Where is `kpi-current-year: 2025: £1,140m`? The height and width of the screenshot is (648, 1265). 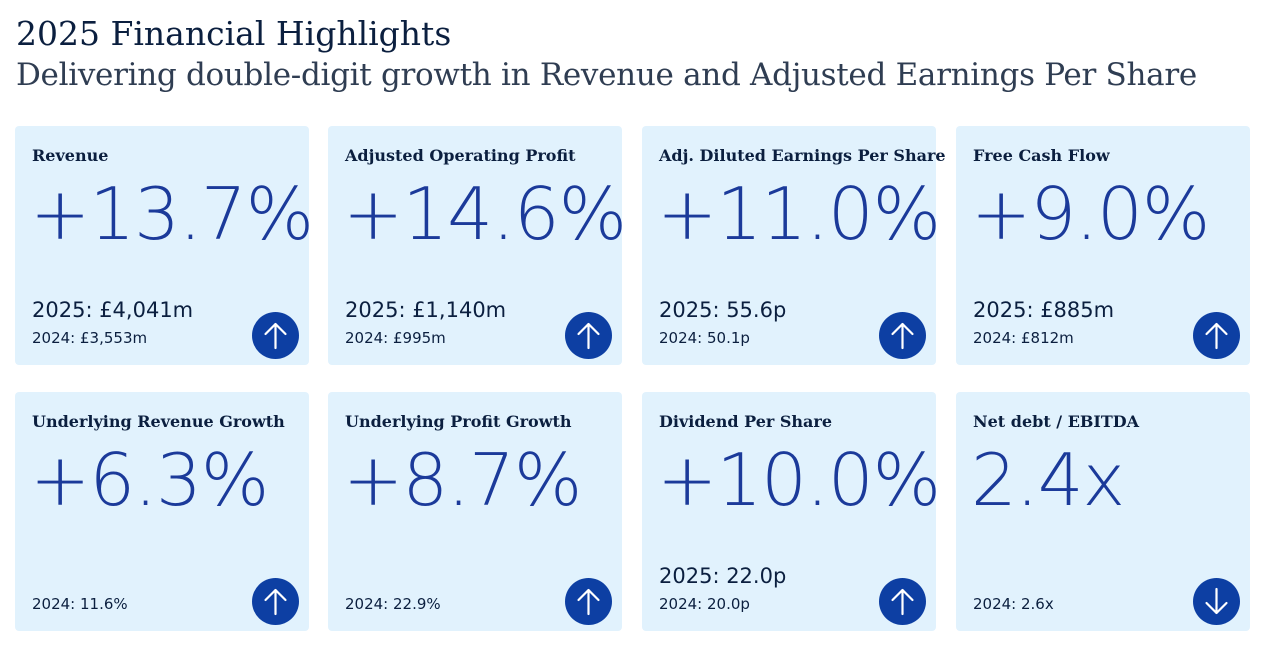 kpi-current-year: 2025: £1,140m is located at coordinates (426, 310).